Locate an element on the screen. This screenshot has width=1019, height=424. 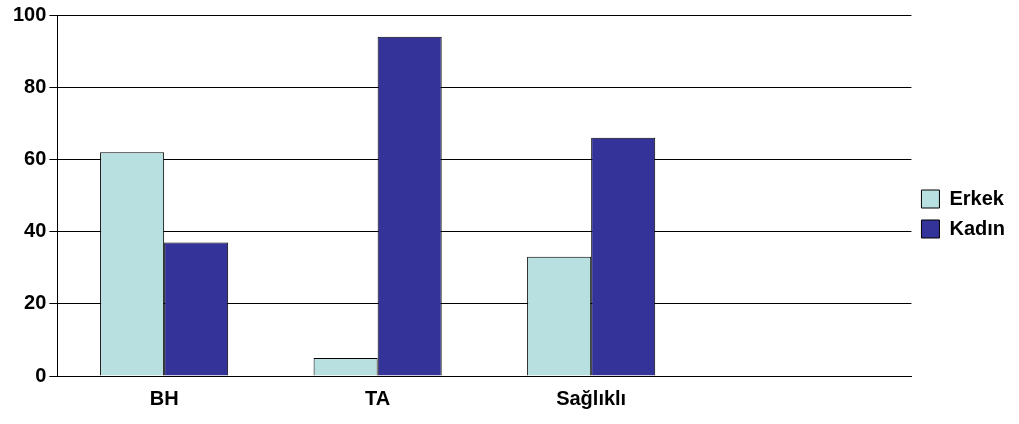
legend-label: Kadın is located at coordinates (977, 227).